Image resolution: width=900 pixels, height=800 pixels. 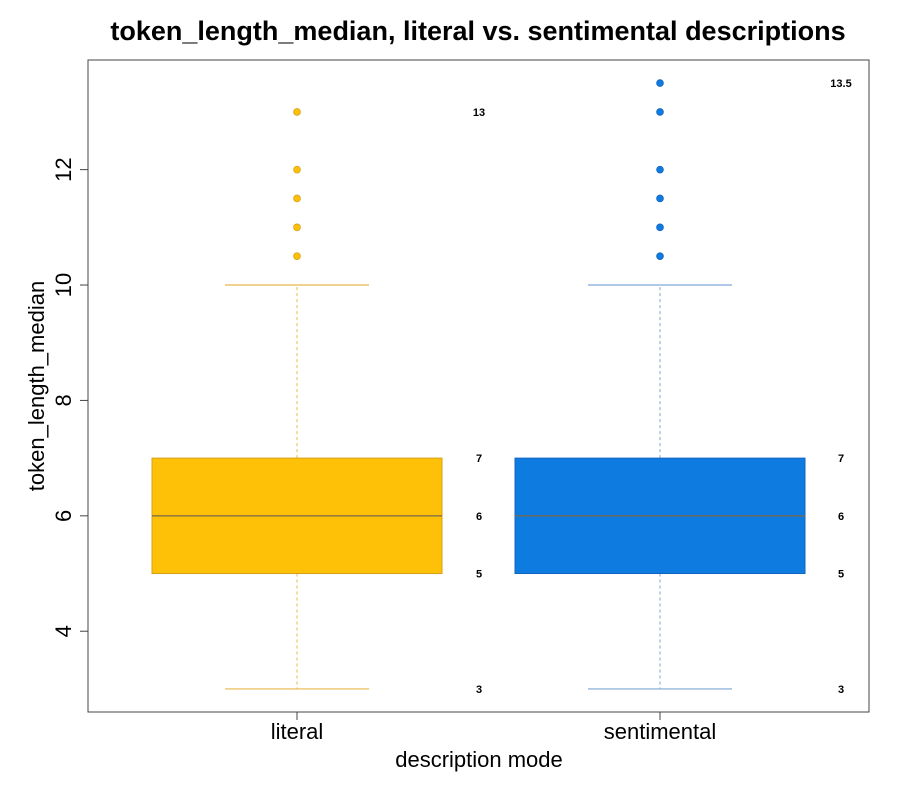 What do you see at coordinates (660, 731) in the screenshot?
I see `x-tick-label: sentimental` at bounding box center [660, 731].